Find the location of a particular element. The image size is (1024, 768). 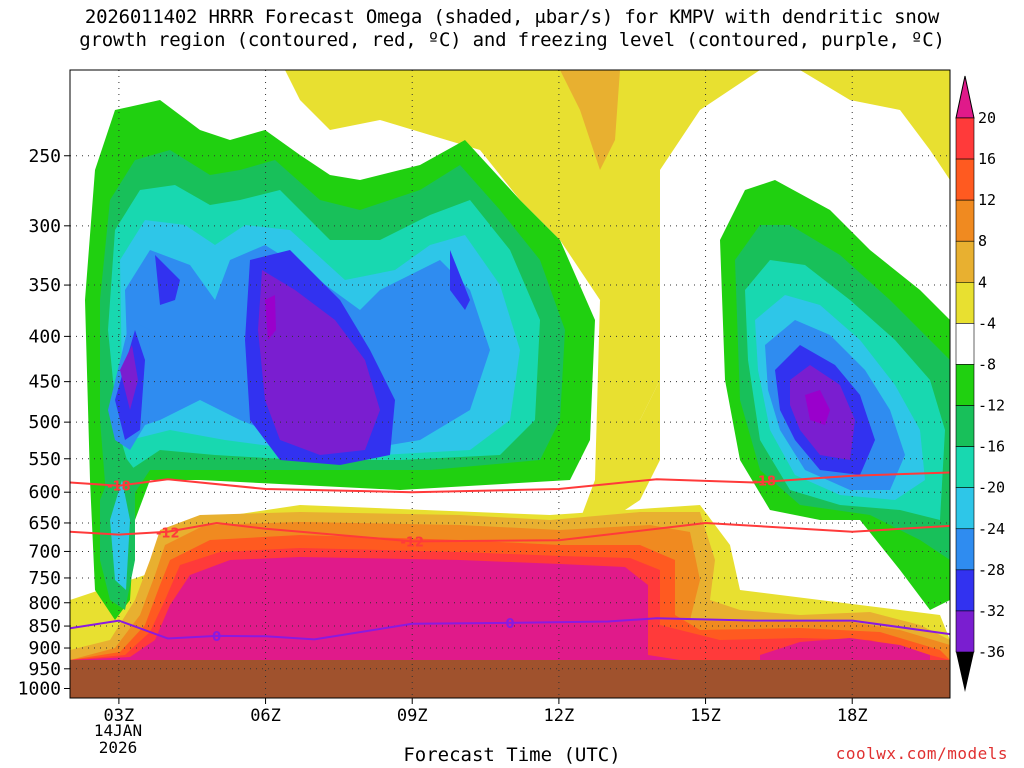

y-tick-label: 750 is located at coordinates (44, 578).